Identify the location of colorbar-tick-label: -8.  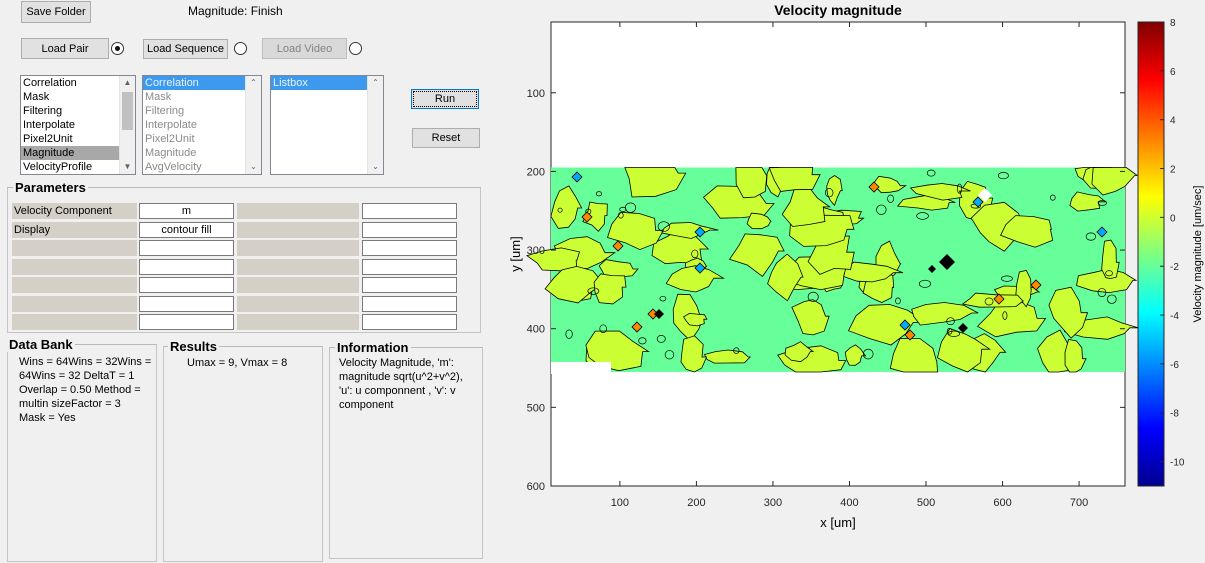
(1174, 414).